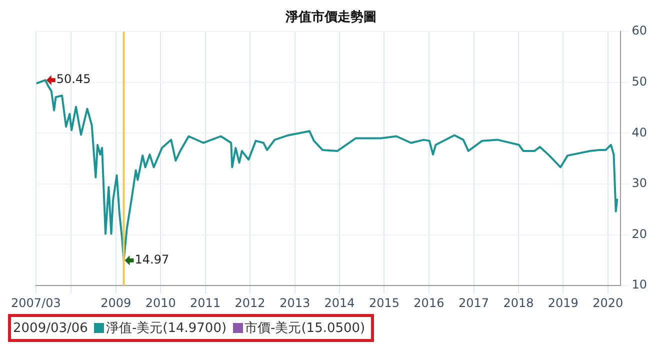 This screenshot has width=660, height=354. Describe the element at coordinates (518, 303) in the screenshot. I see `x-tick-label: 2018` at that location.